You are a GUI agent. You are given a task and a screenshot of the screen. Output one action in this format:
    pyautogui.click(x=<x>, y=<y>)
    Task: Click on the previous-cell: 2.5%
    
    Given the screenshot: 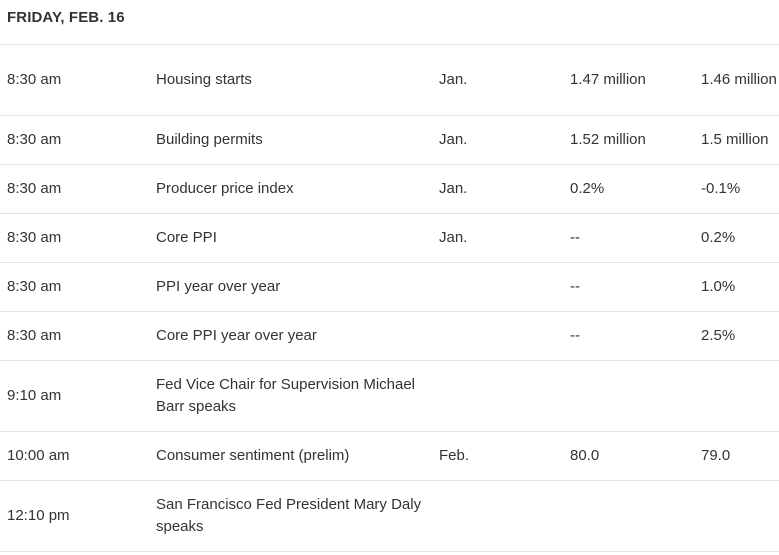 What is the action you would take?
    pyautogui.click(x=736, y=336)
    